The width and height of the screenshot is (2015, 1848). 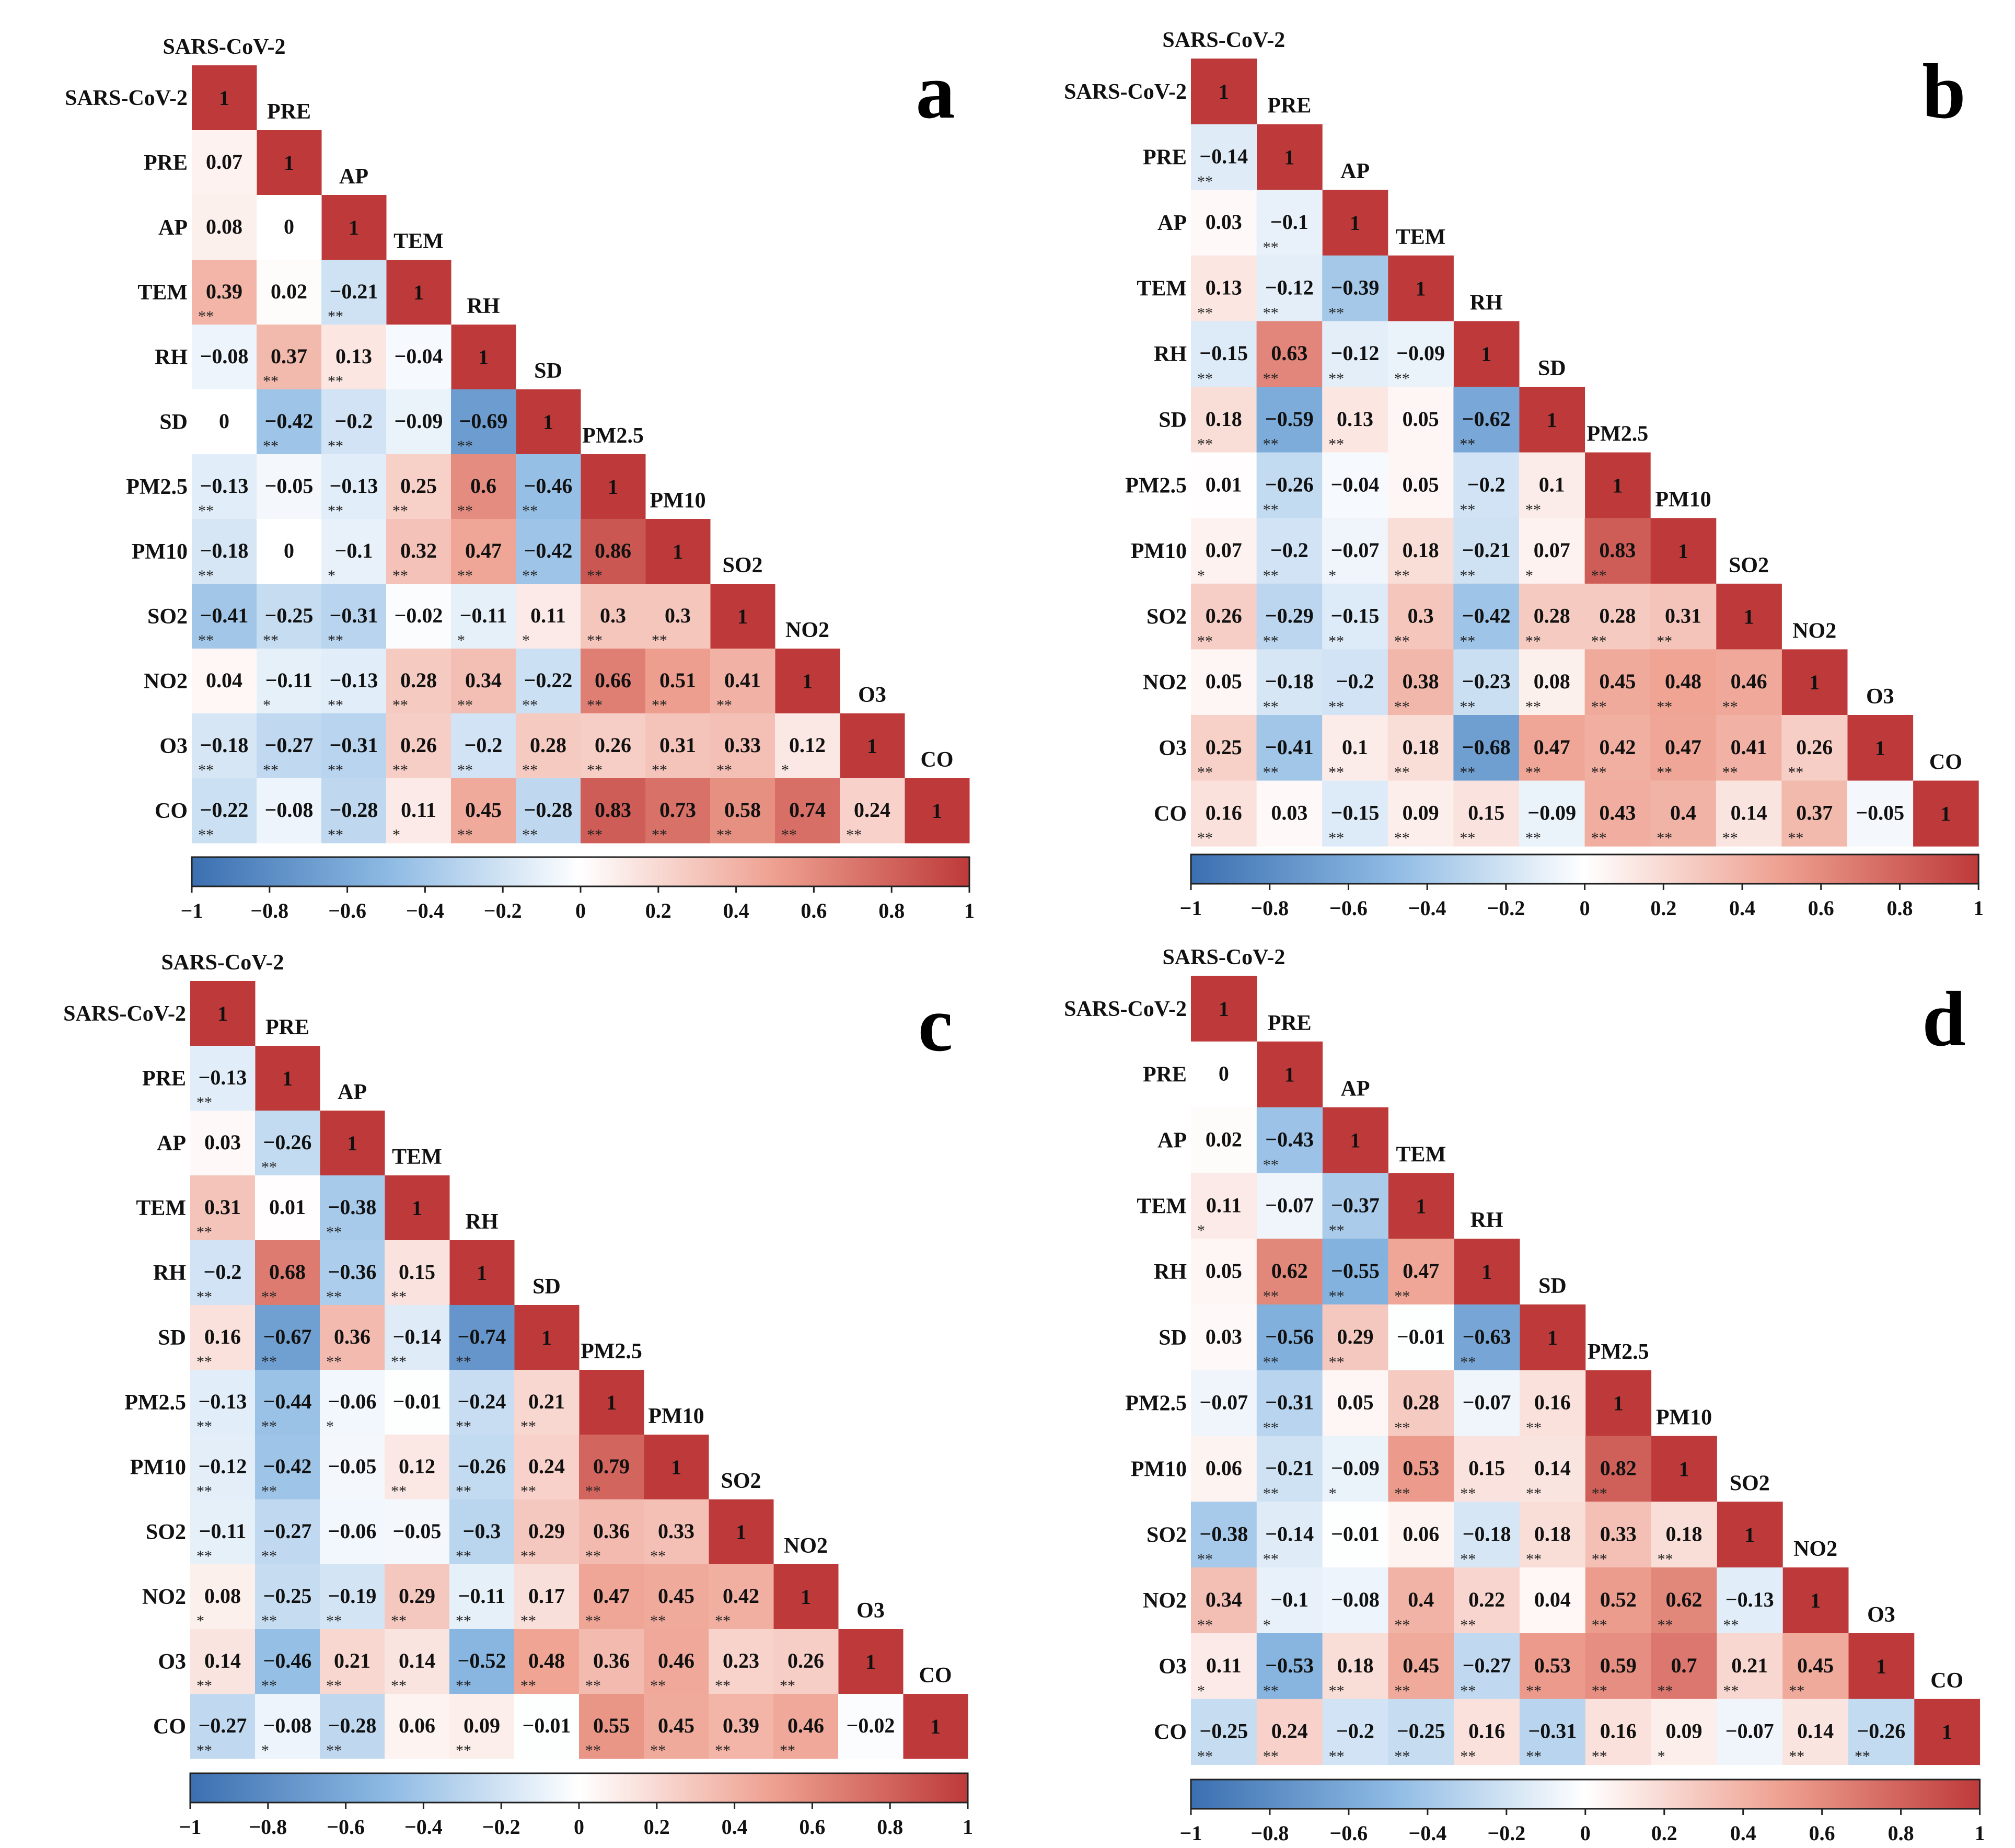 What do you see at coordinates (1750, 1731) in the screenshot?
I see `cell-value: −0.07` at bounding box center [1750, 1731].